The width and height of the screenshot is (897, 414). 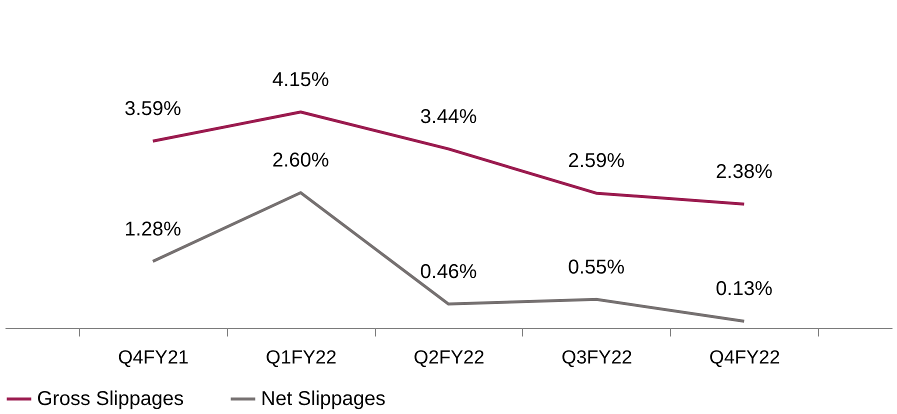 What do you see at coordinates (153, 109) in the screenshot?
I see `data-label: 3.59%` at bounding box center [153, 109].